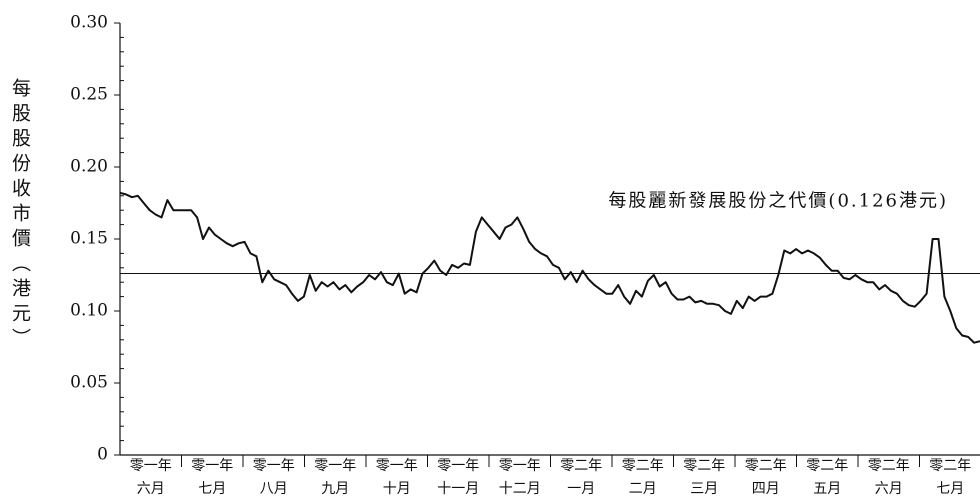 The image size is (980, 498). What do you see at coordinates (827, 489) in the screenshot?
I see `x-tick-label: 五月` at bounding box center [827, 489].